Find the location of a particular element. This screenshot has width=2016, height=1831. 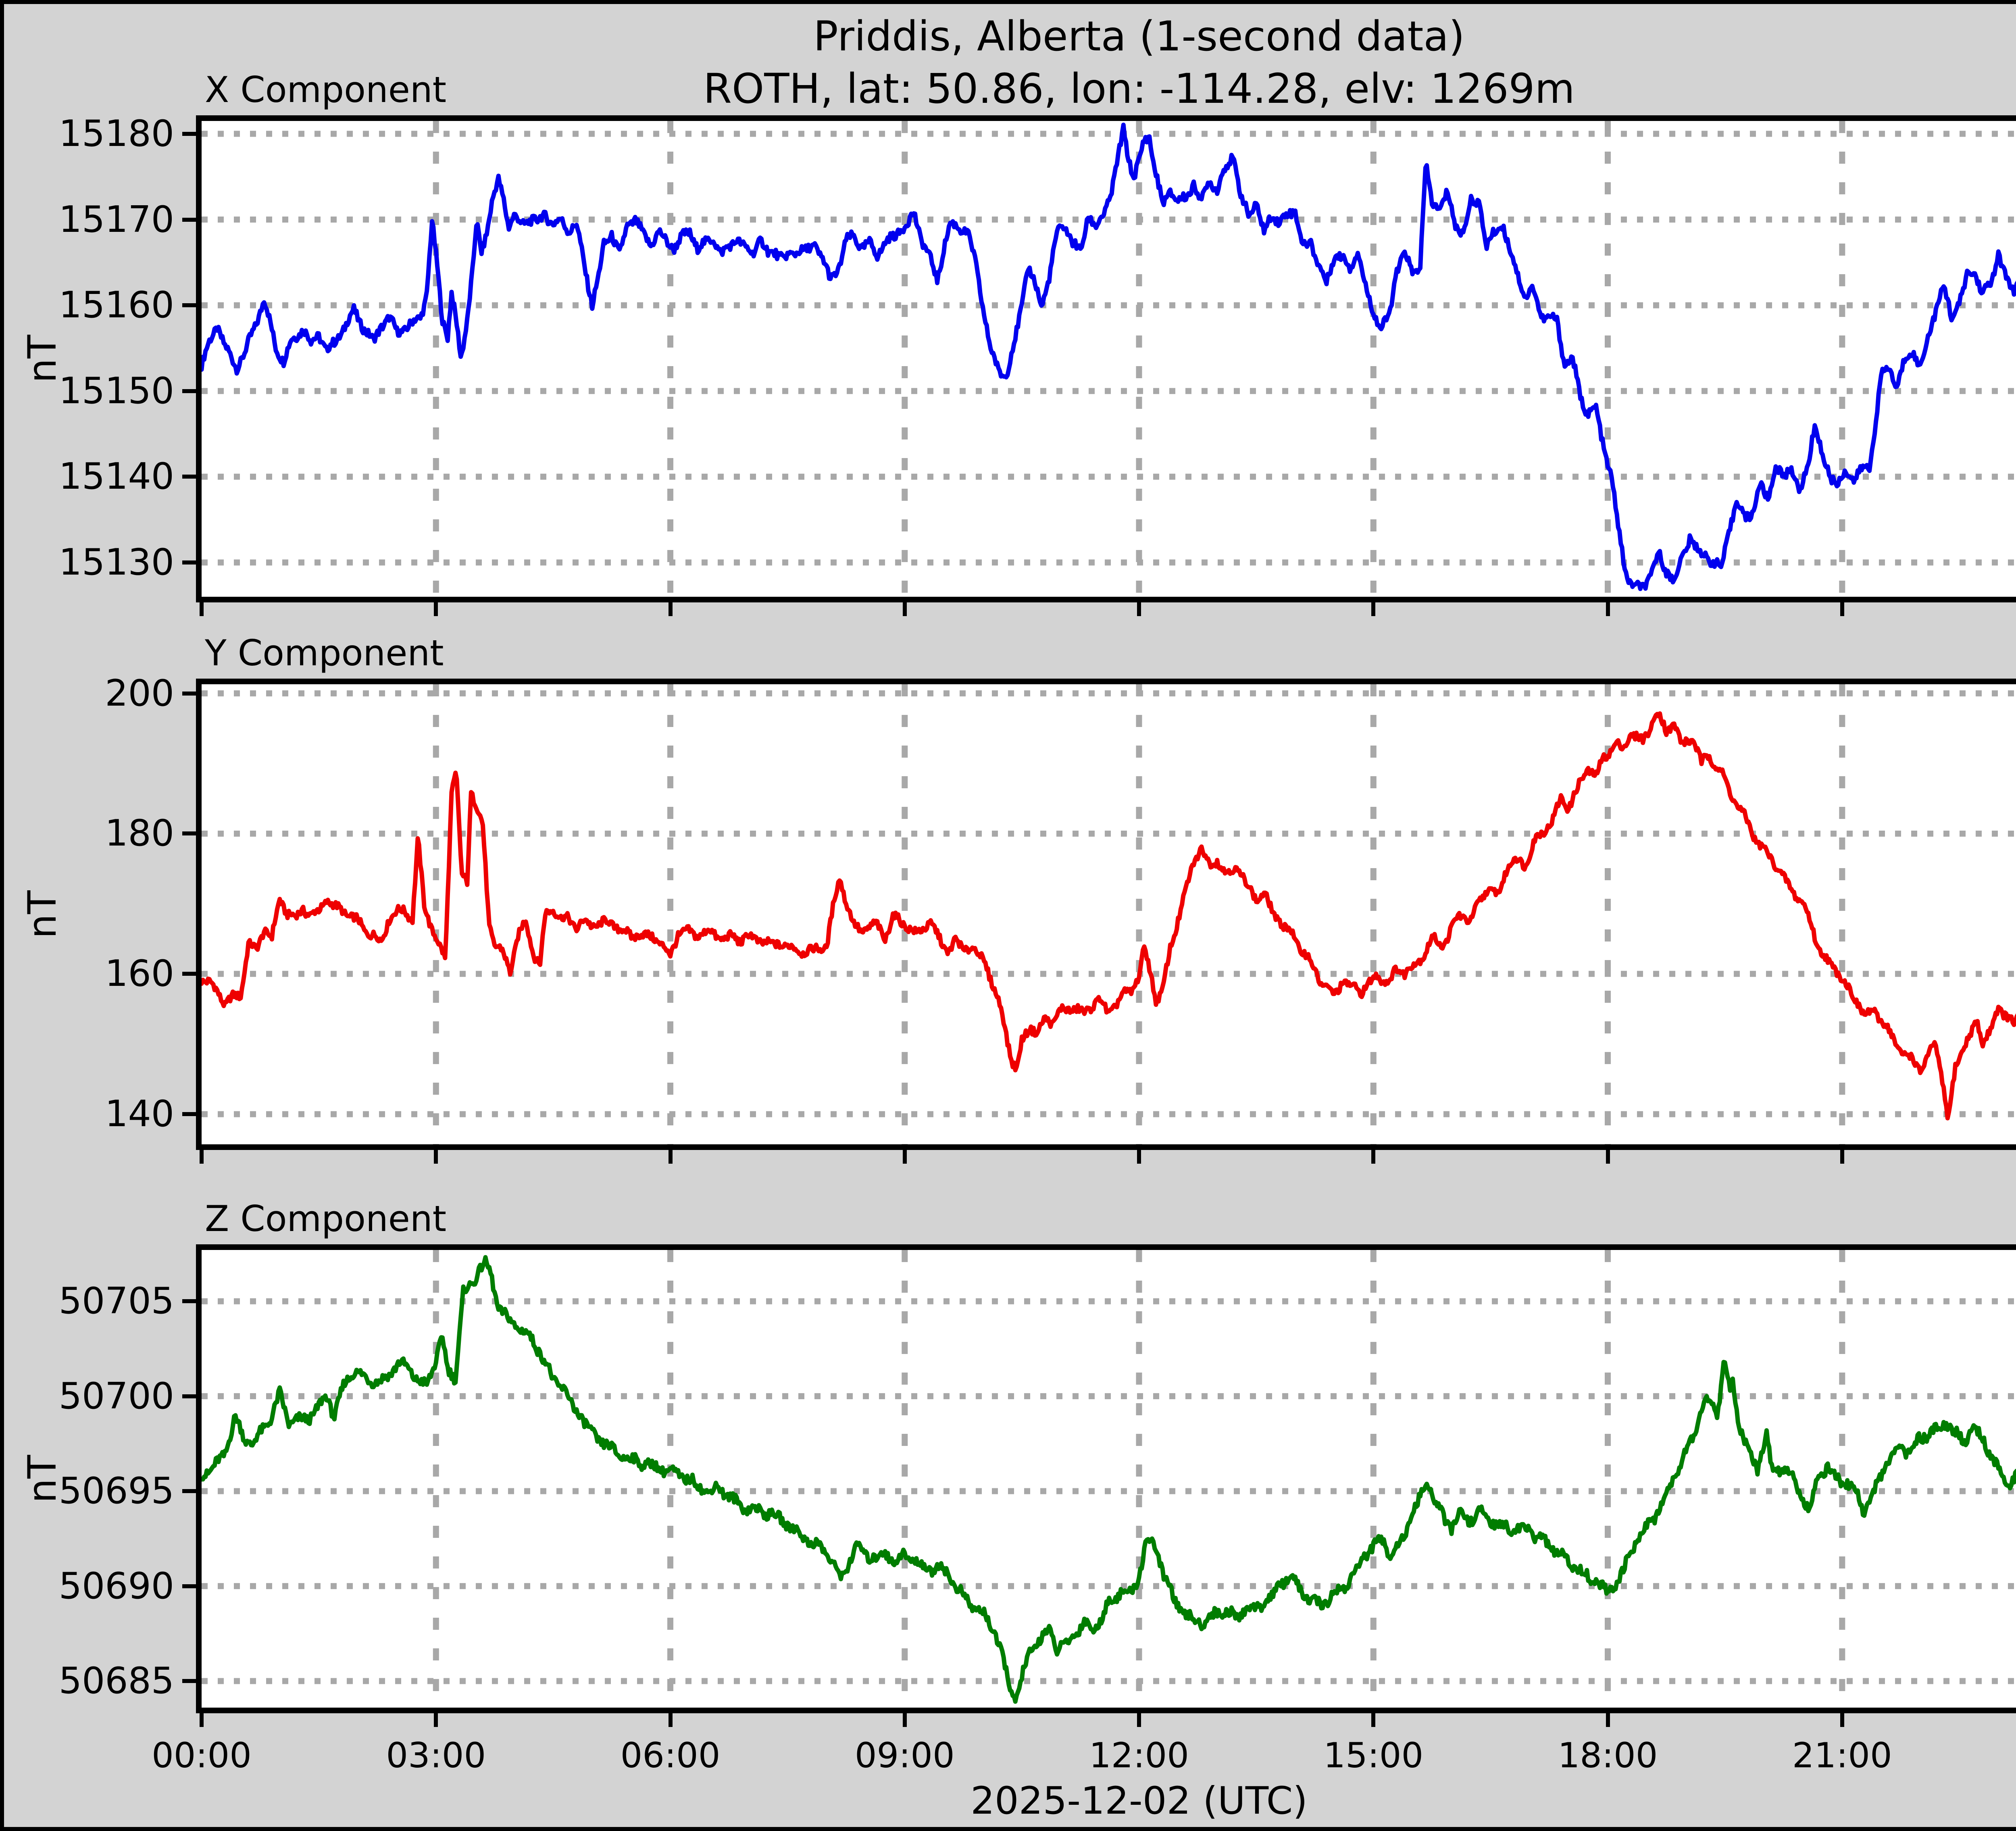

y-tick-label: 15160 is located at coordinates (116, 305).